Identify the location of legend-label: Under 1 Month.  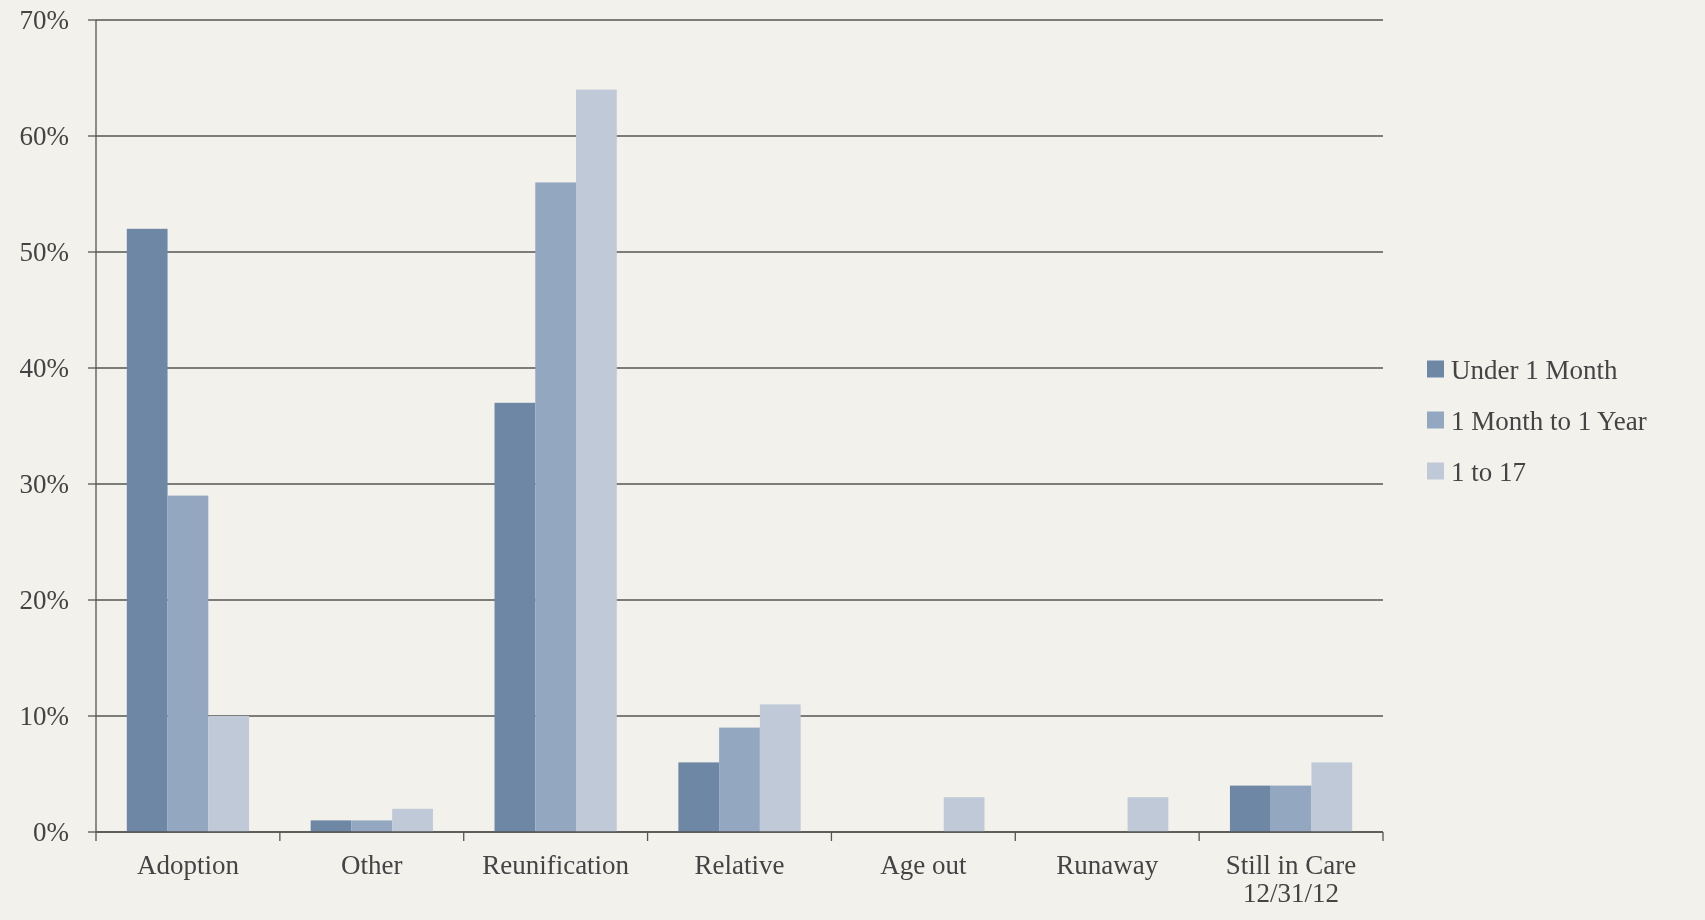
(1534, 369).